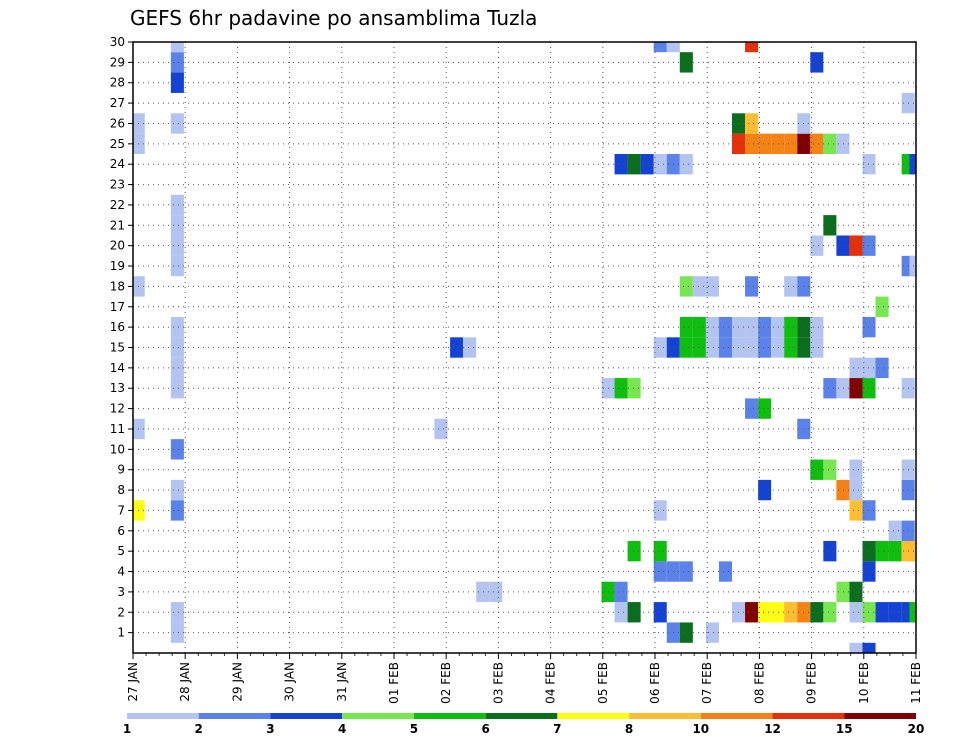 The image size is (960, 742). What do you see at coordinates (485, 729) in the screenshot?
I see `colorbar-label: 6` at bounding box center [485, 729].